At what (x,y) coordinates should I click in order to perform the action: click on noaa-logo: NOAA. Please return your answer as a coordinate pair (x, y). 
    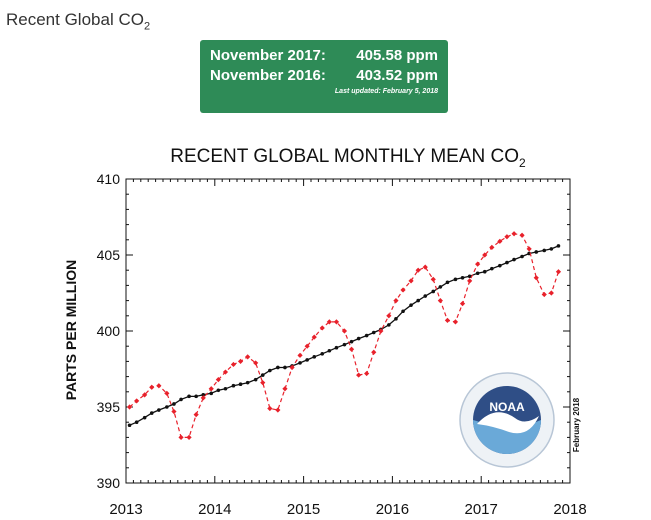
    Looking at the image, I should click on (507, 420).